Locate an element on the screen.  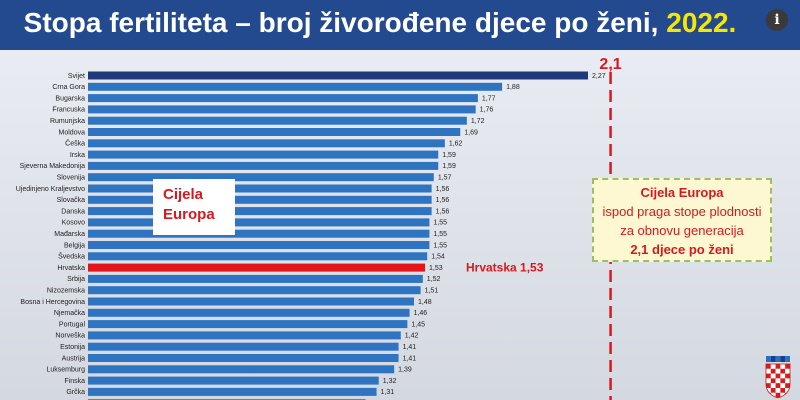
bar-grcka is located at coordinates (232, 391).